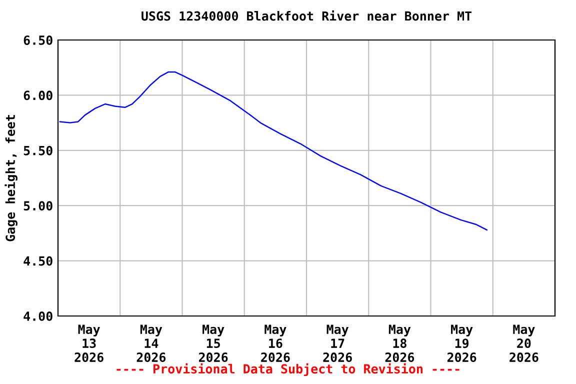 The width and height of the screenshot is (576, 384). What do you see at coordinates (461, 343) in the screenshot?
I see `x-tick-label: May 19 2026` at bounding box center [461, 343].